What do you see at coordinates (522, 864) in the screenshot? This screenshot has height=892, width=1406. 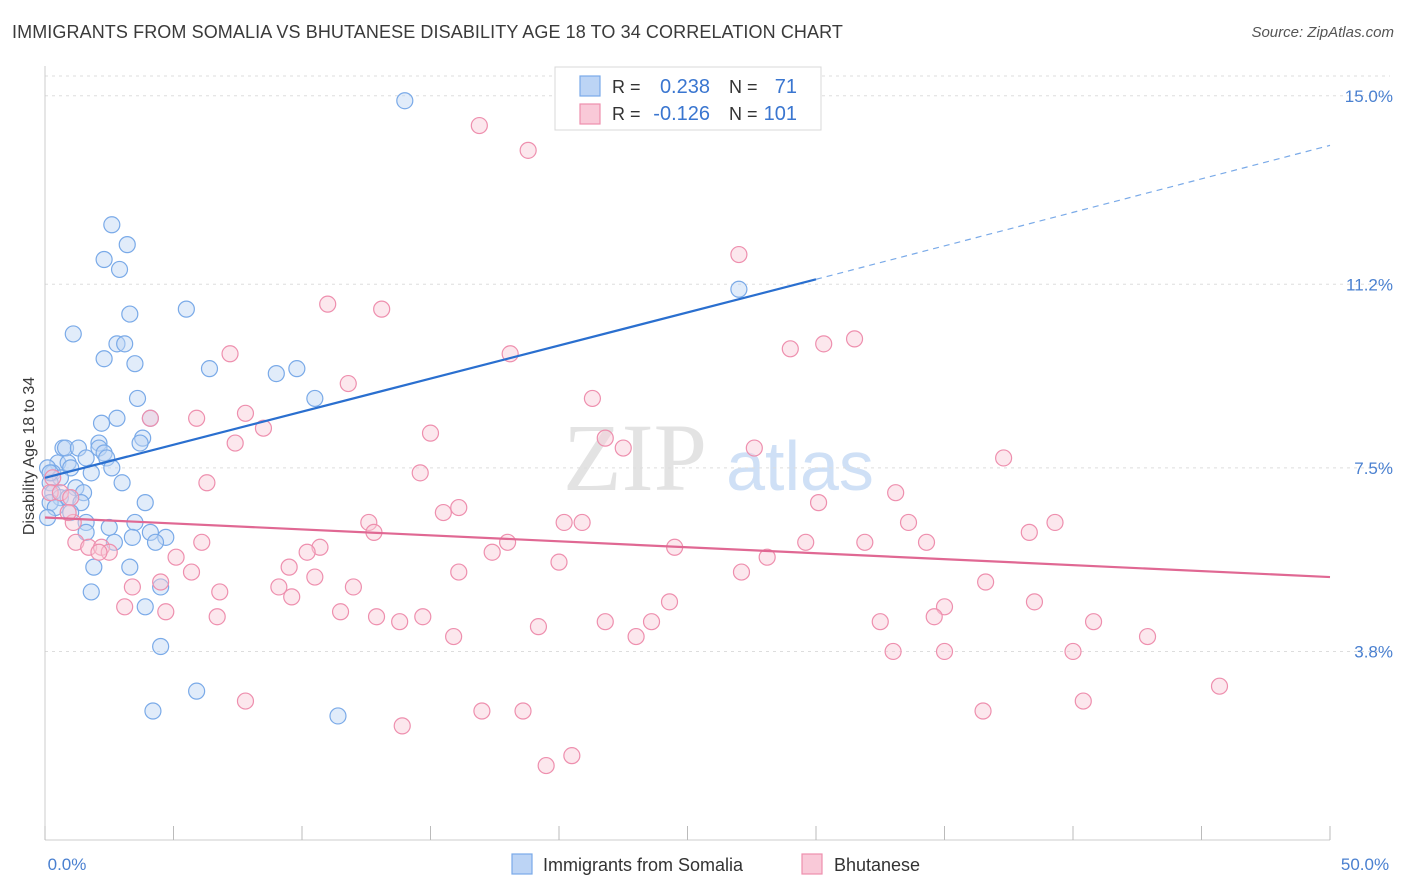 I see `legend-swatch-somalia` at bounding box center [522, 864].